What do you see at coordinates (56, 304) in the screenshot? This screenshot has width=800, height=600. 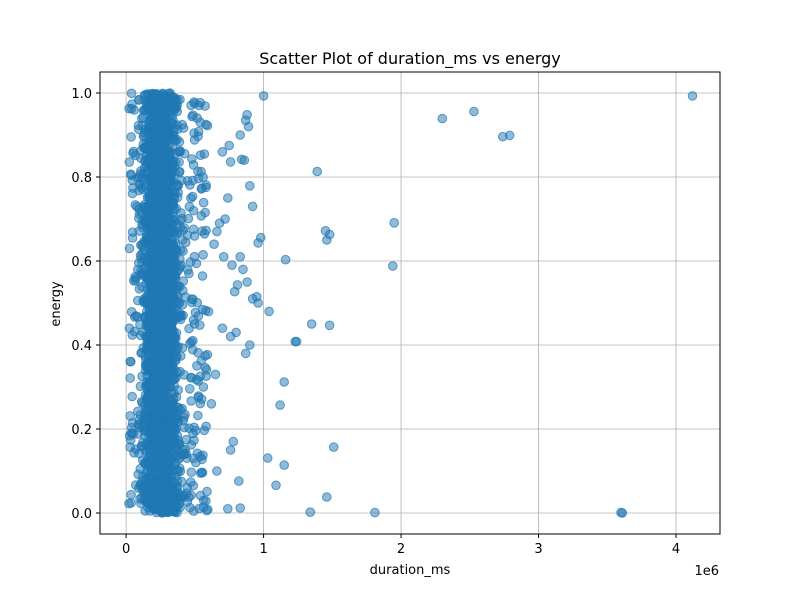 I see `y-axis-label: energy` at bounding box center [56, 304].